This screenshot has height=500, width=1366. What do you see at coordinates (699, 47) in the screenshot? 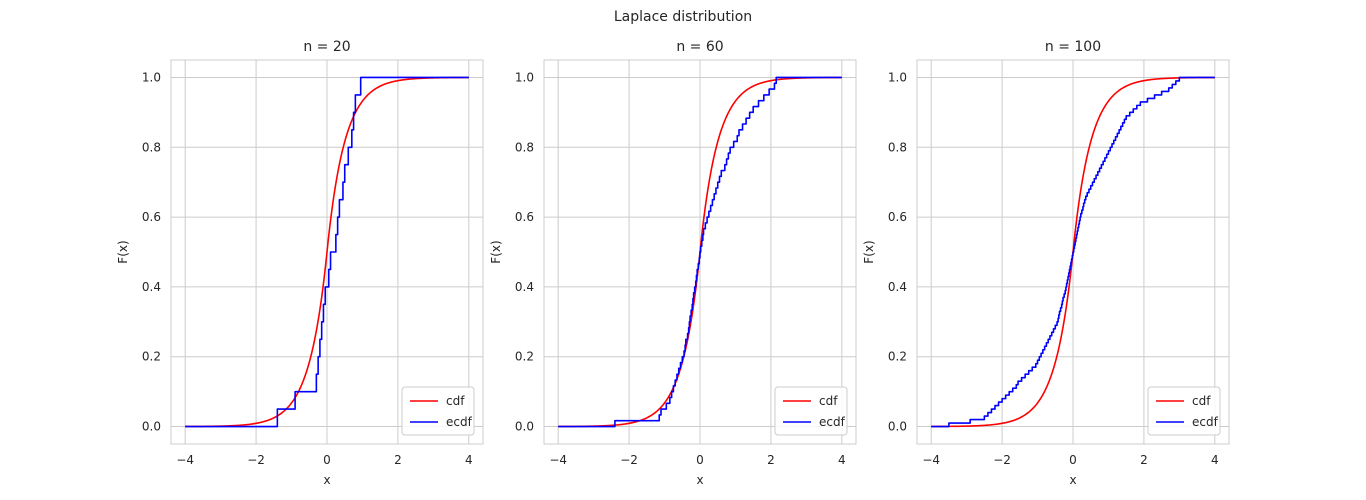
I see `subplot-title: n = 60` at bounding box center [699, 47].